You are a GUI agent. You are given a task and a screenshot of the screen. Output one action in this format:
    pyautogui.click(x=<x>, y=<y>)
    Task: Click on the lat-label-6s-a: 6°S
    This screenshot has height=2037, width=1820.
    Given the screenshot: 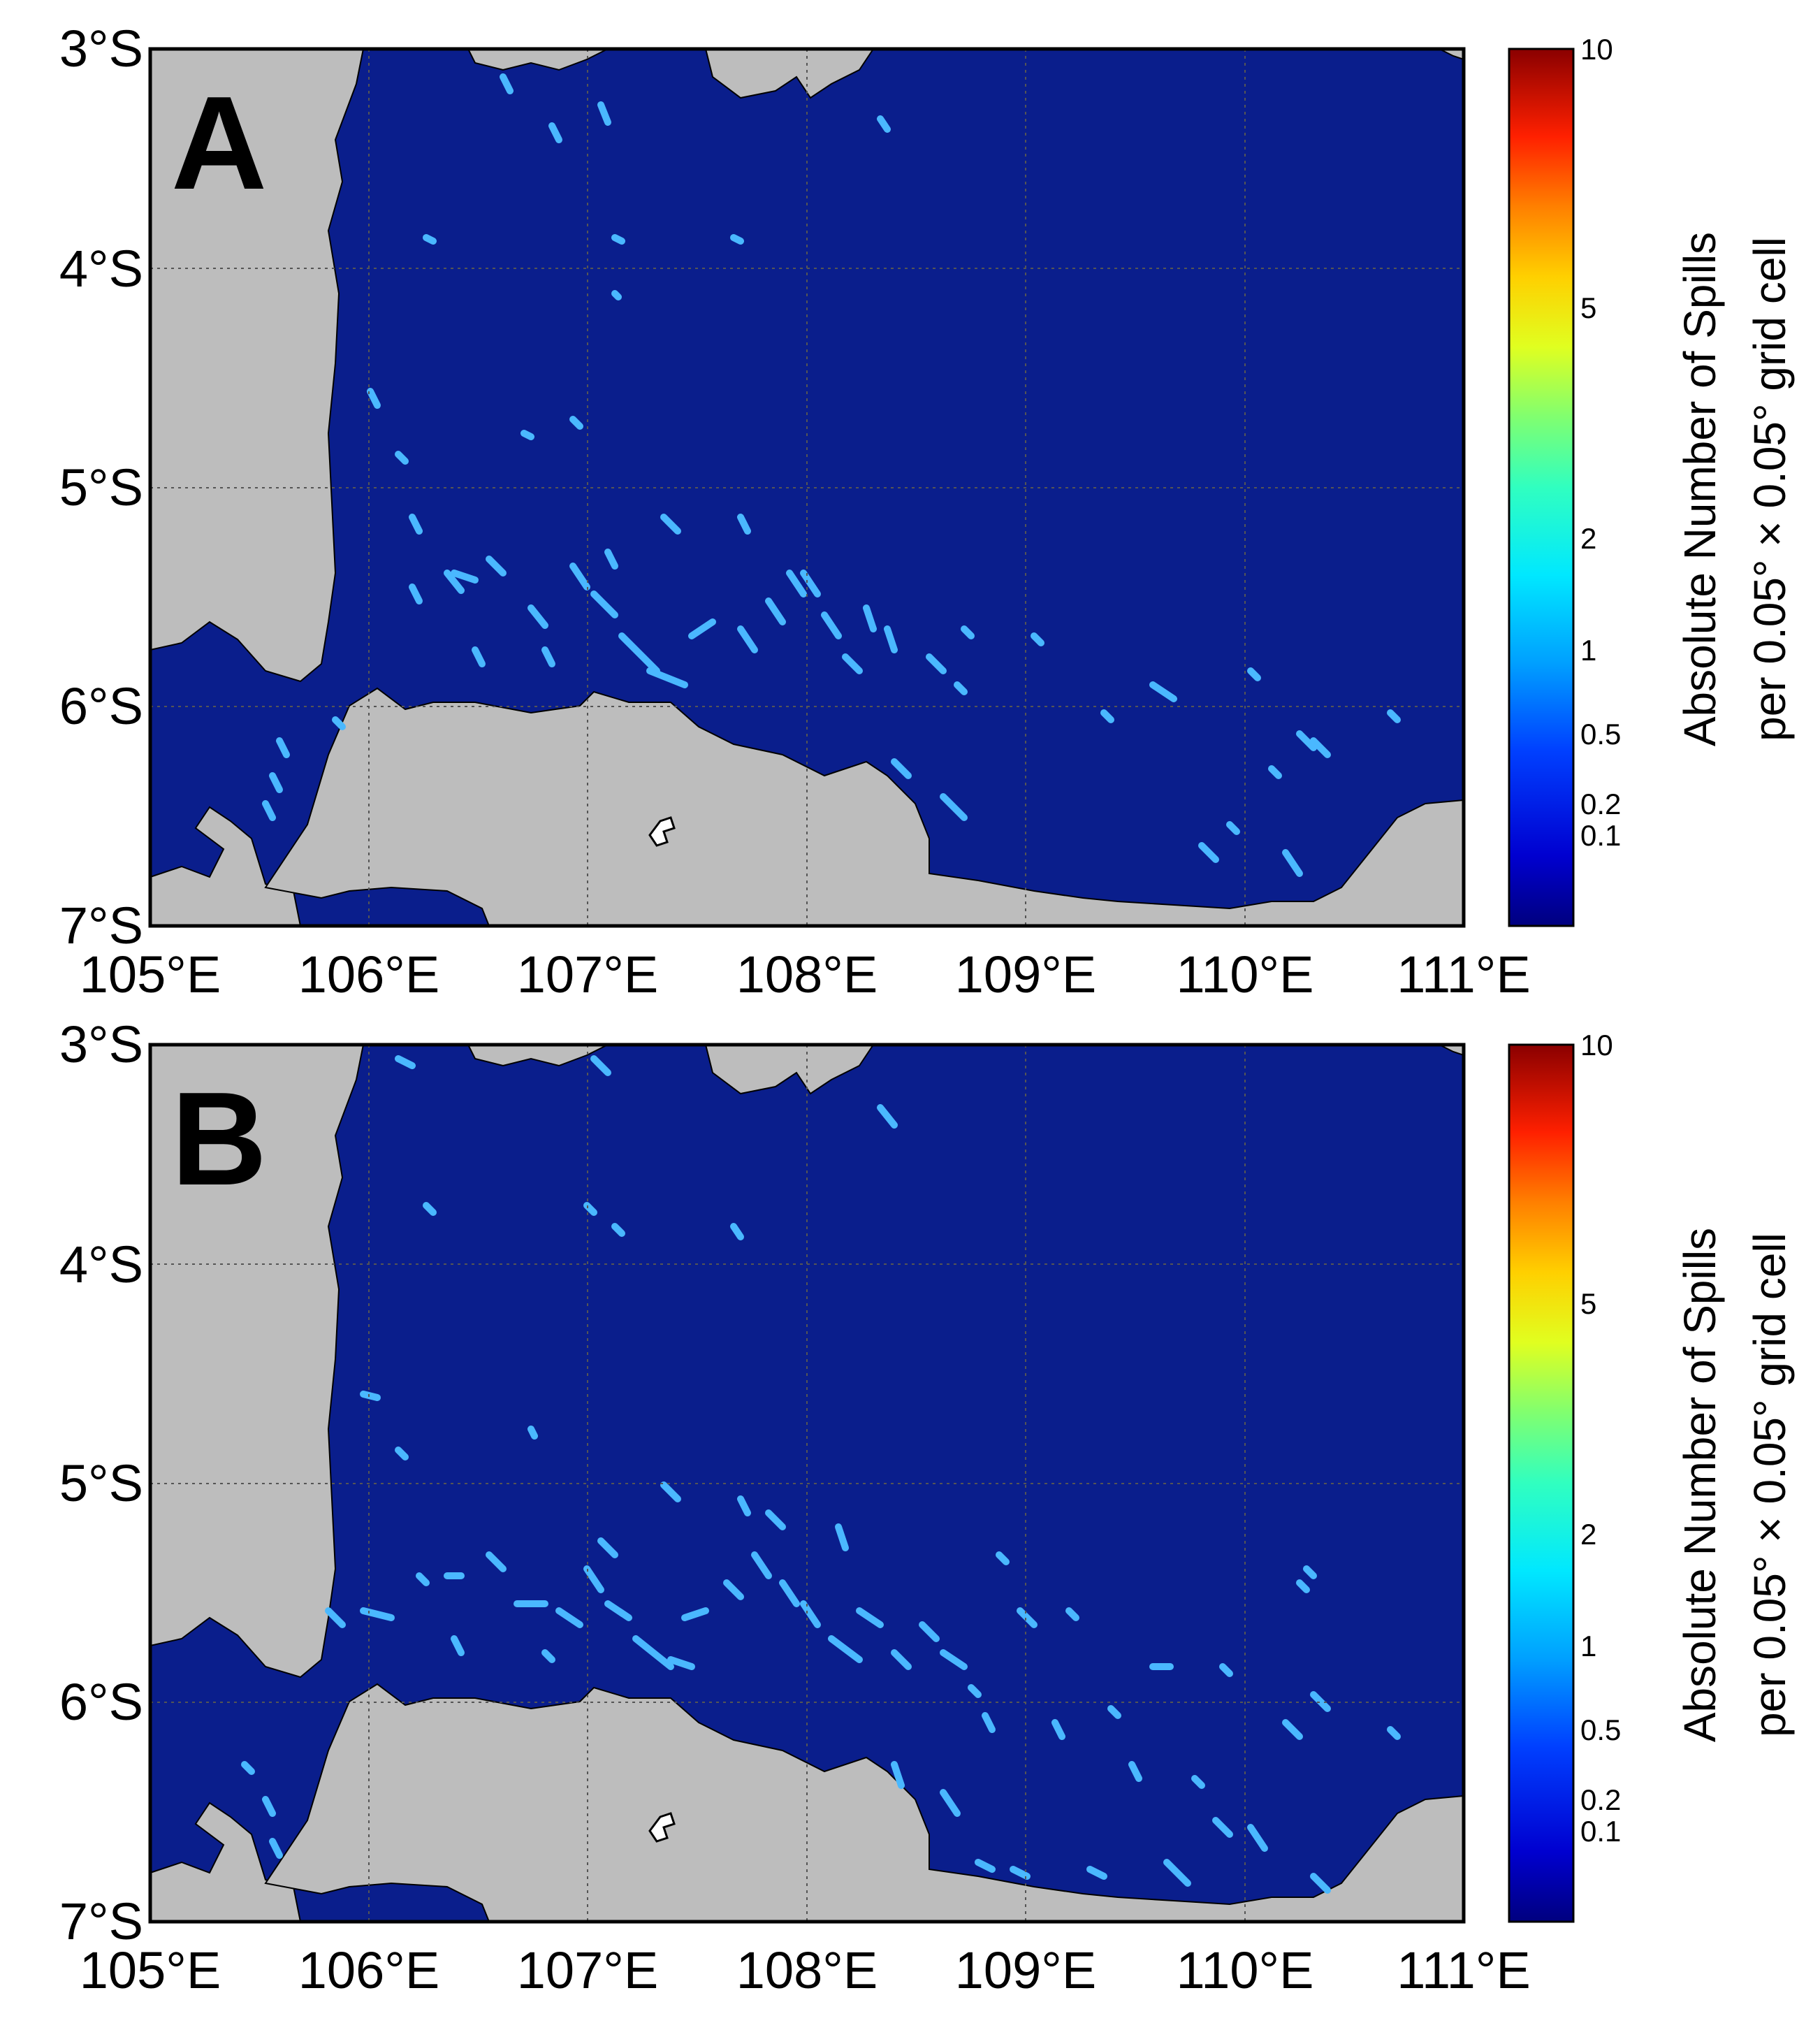 What is the action you would take?
    pyautogui.click(x=101, y=706)
    